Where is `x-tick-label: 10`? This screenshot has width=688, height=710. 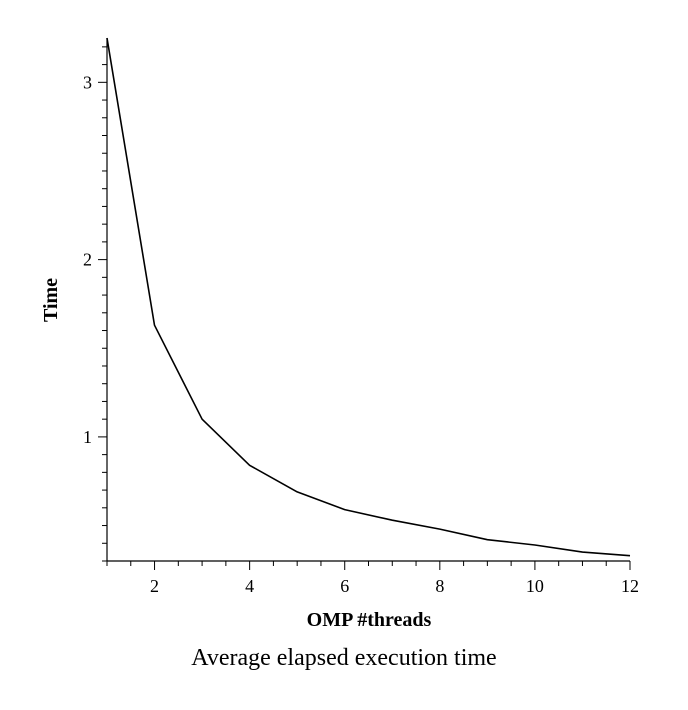 x-tick-label: 10 is located at coordinates (535, 586).